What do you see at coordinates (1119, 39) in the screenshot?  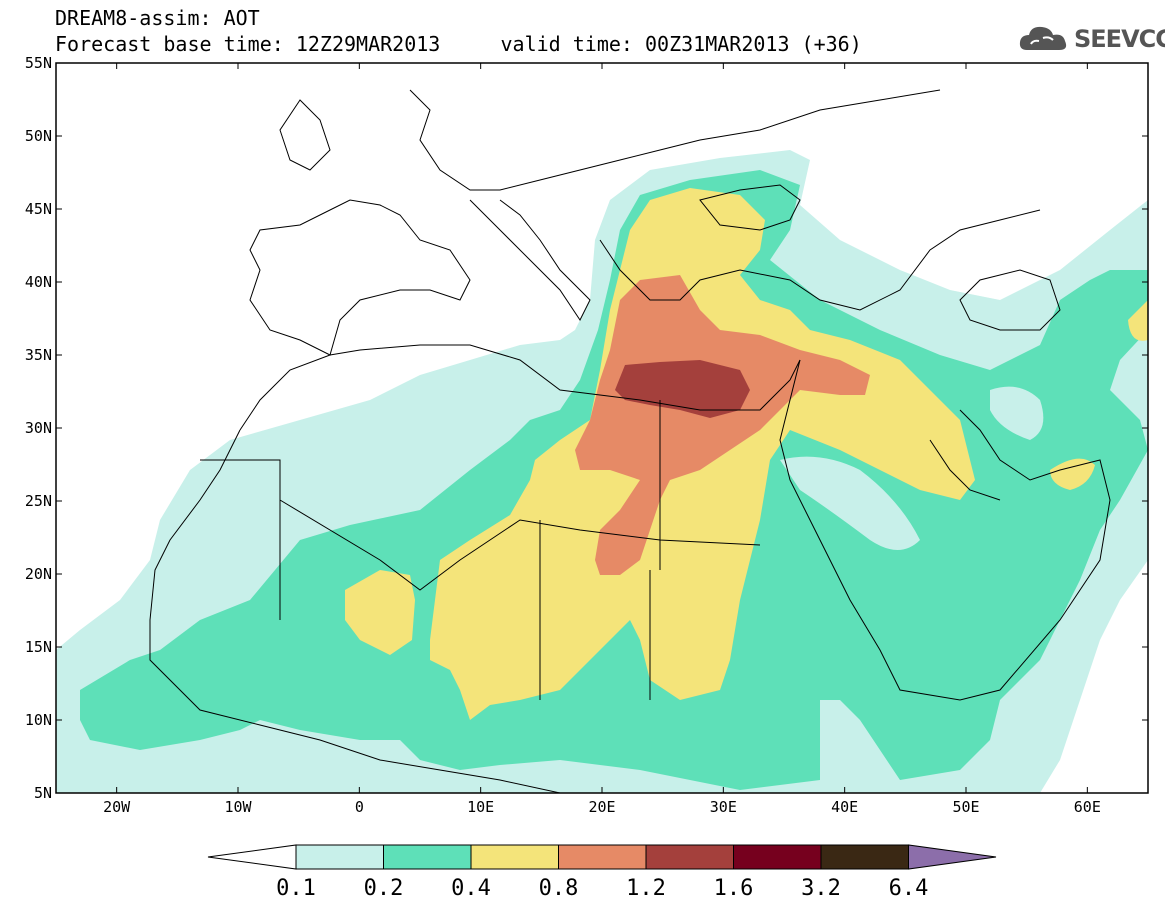 I see `logo-text: SEEVCCC` at bounding box center [1119, 39].